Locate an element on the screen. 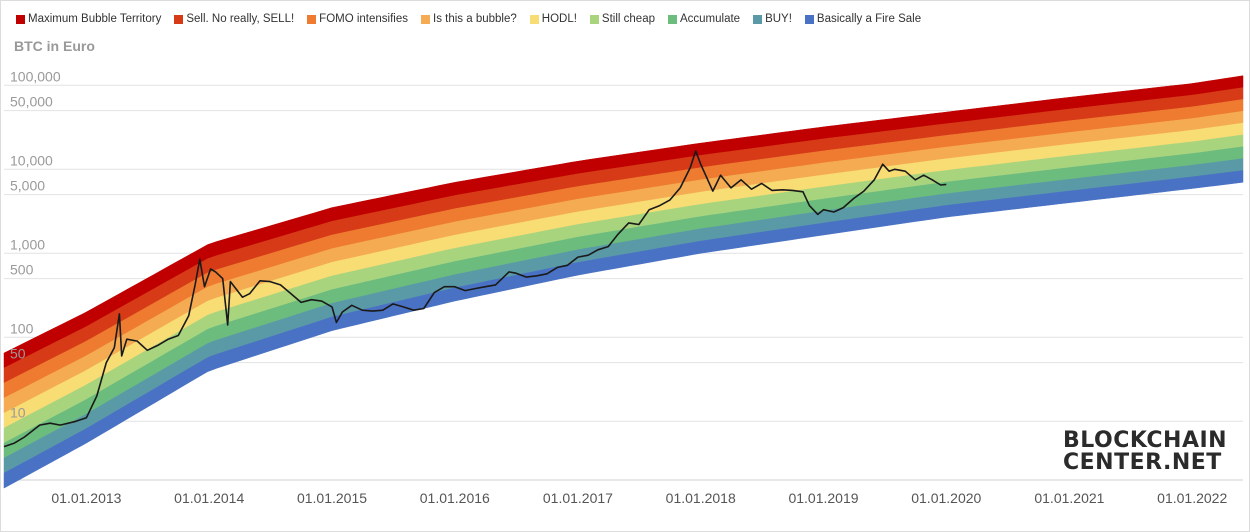 Image resolution: width=1250 pixels, height=532 pixels. legend-label: BUY! is located at coordinates (778, 19).